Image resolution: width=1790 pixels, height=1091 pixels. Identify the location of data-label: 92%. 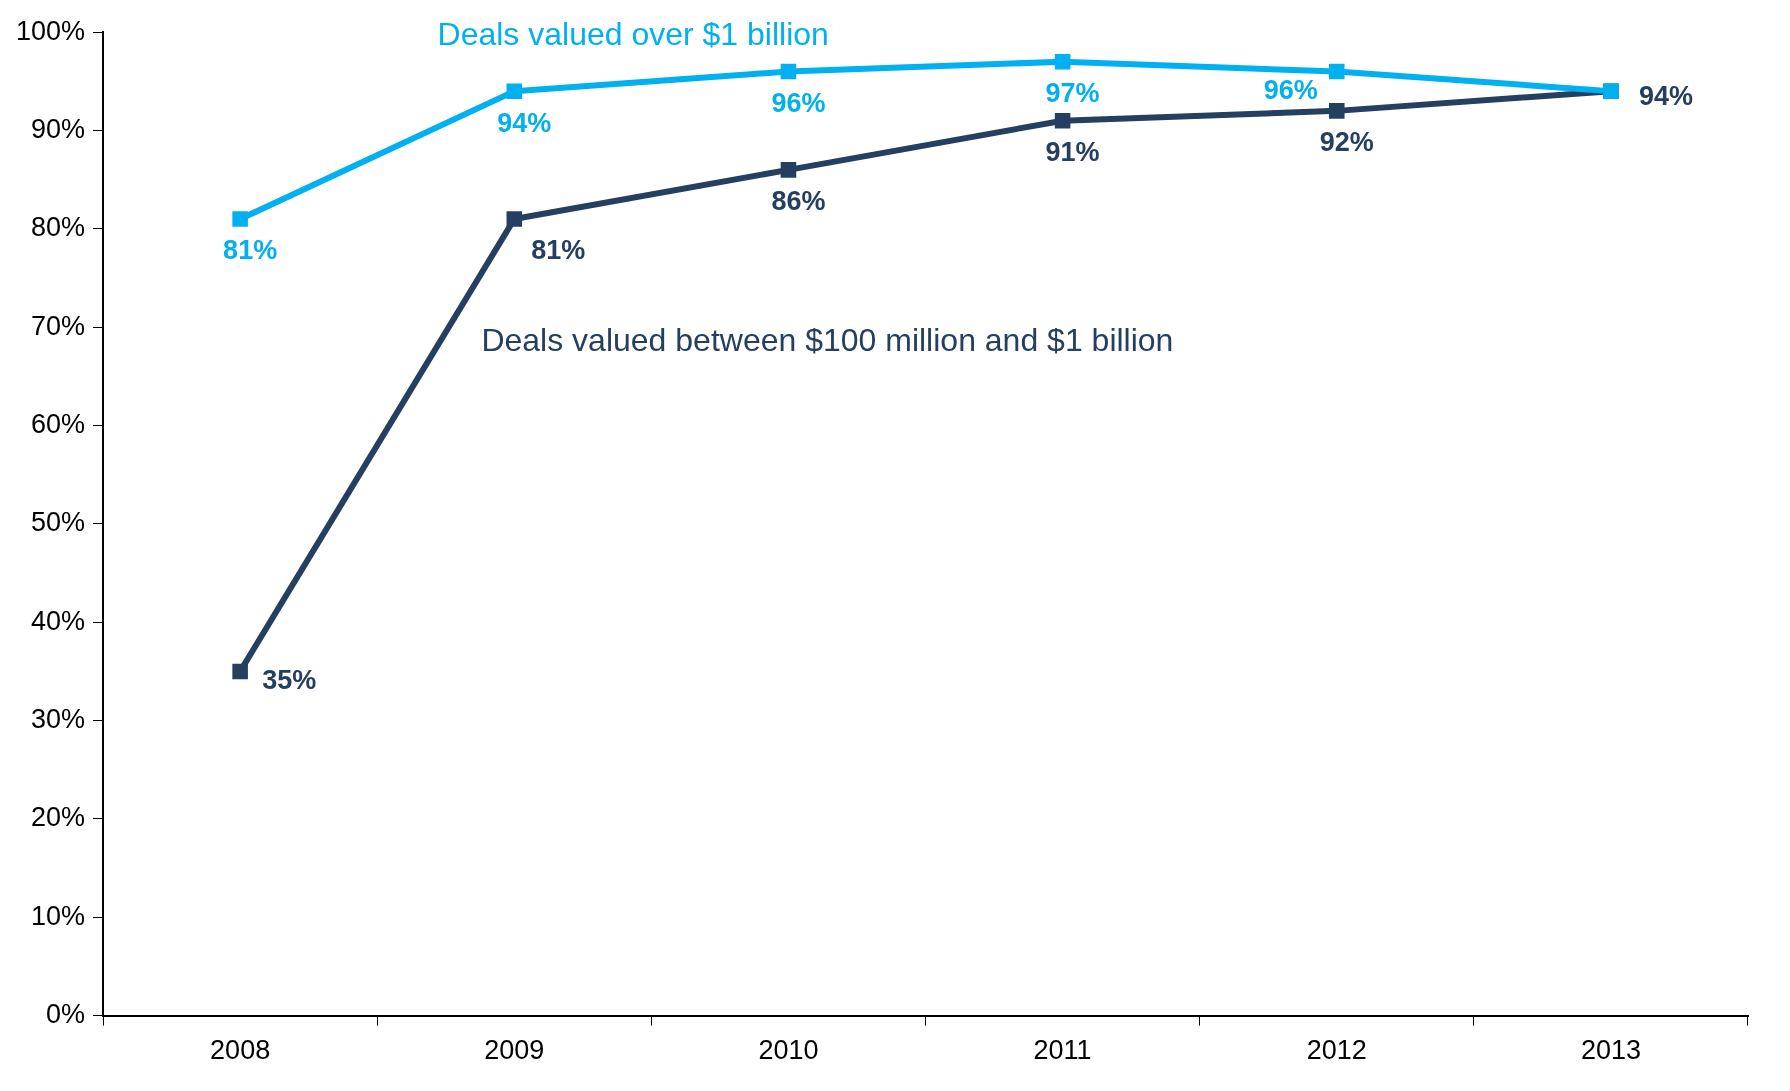
(1346, 142).